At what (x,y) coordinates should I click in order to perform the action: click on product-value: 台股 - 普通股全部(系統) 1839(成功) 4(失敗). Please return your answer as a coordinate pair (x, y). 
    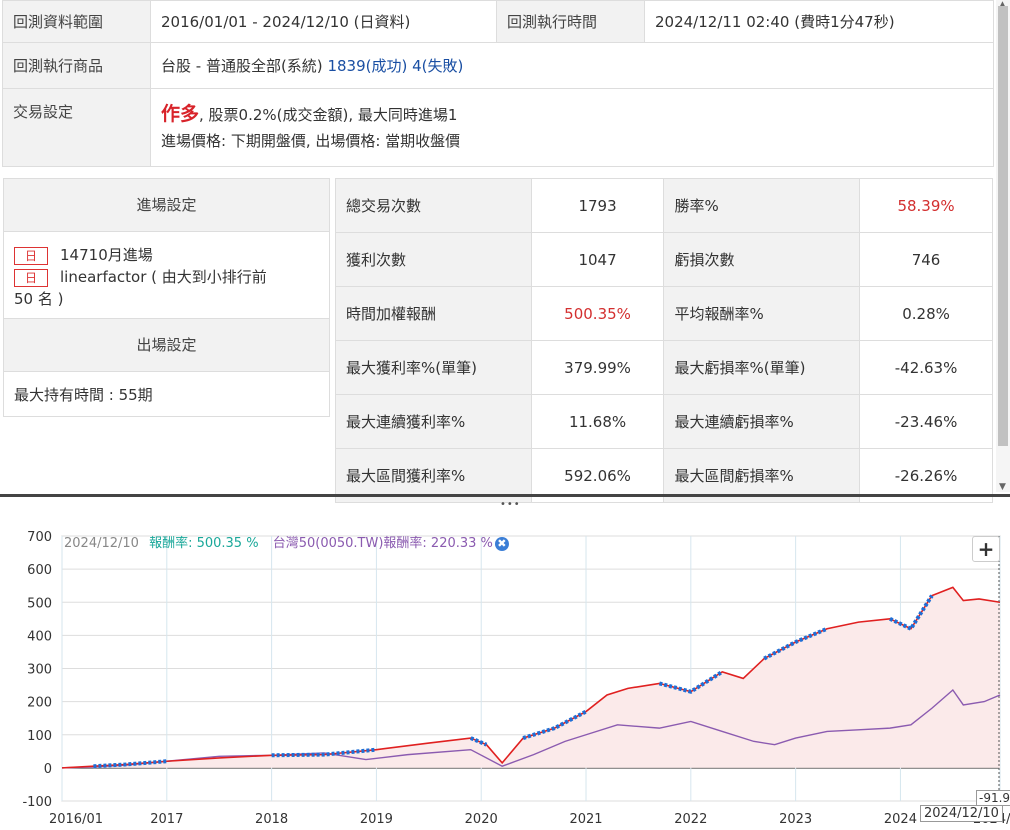
    Looking at the image, I should click on (572, 65).